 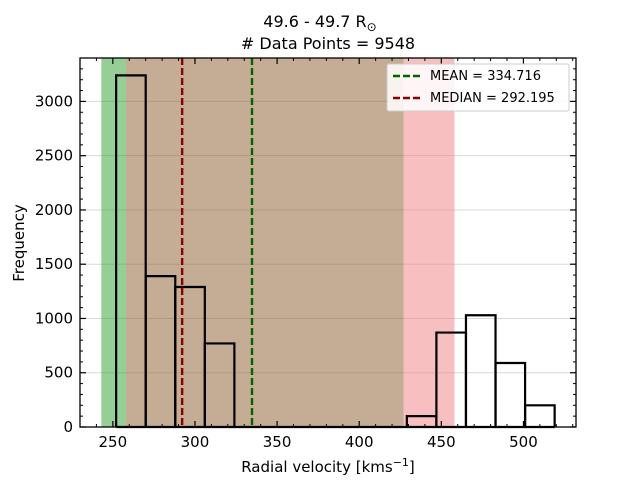 I want to click on x-tick-label: 500, so click(x=523, y=442).